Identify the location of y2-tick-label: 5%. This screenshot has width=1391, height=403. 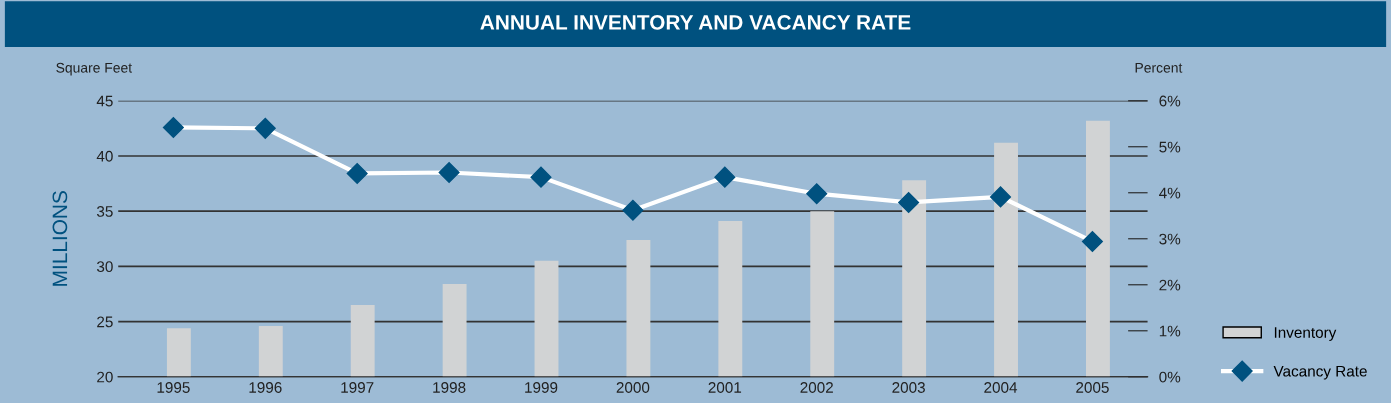
(1170, 147).